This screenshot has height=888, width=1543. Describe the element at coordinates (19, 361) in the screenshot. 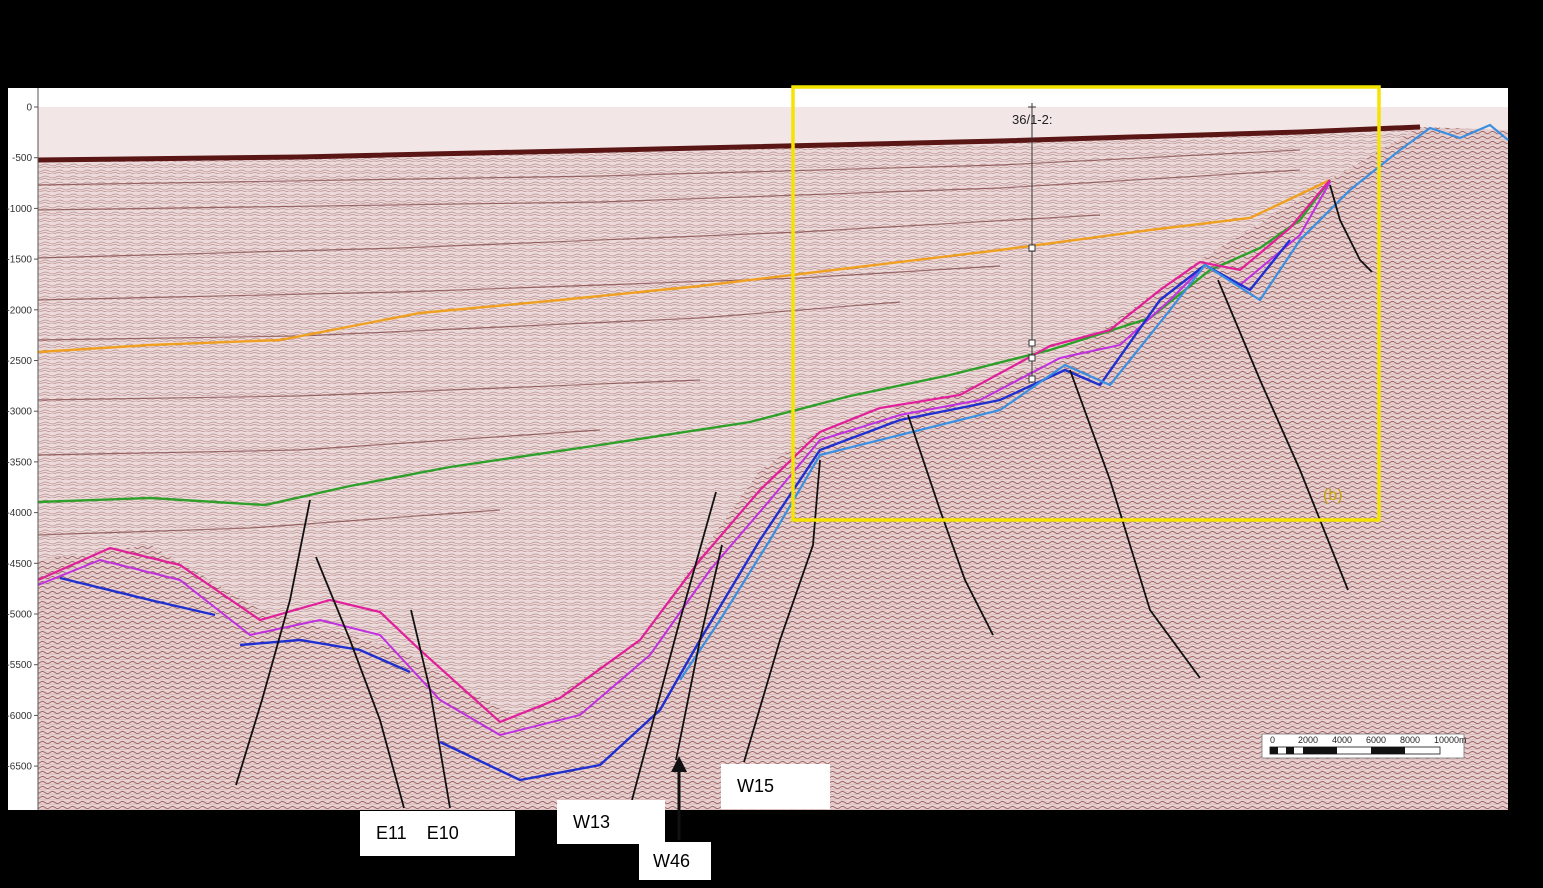

I see `depth-tick-label: -2500` at that location.